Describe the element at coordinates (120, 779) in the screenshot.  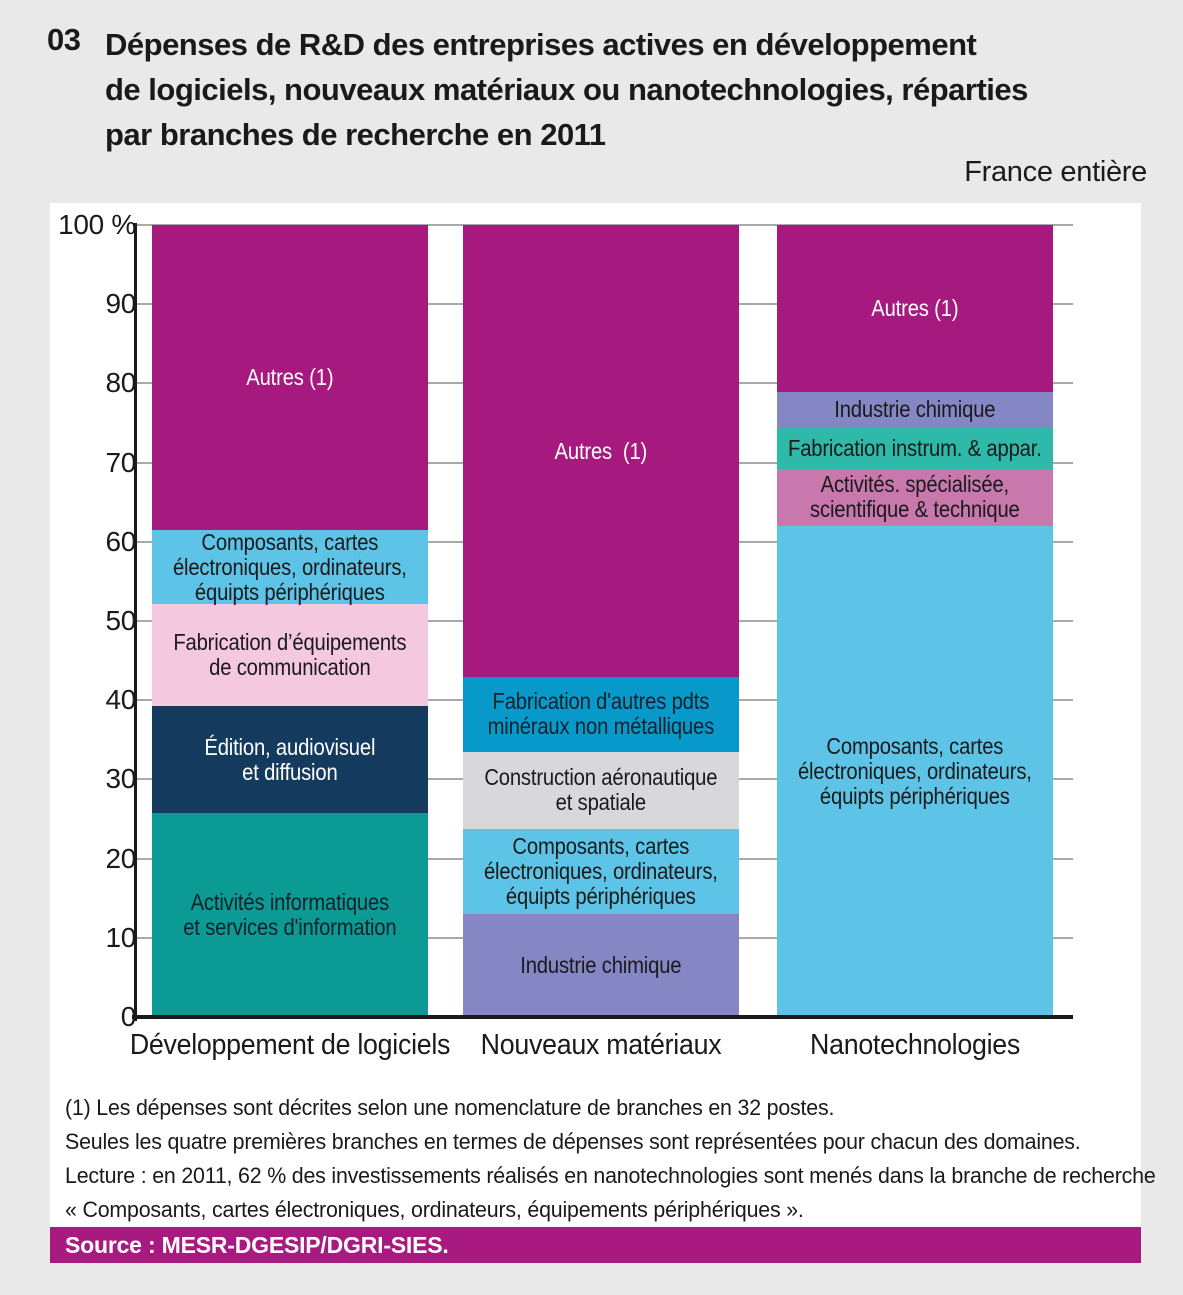
I see `y-tick-label: 30` at that location.